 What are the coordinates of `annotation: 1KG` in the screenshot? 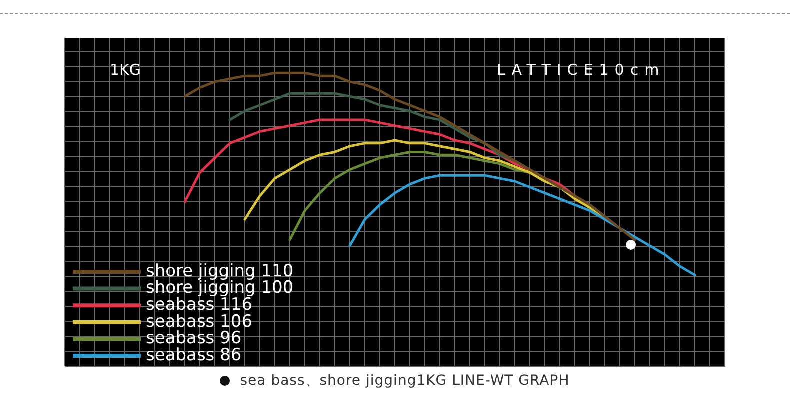 It's located at (126, 69).